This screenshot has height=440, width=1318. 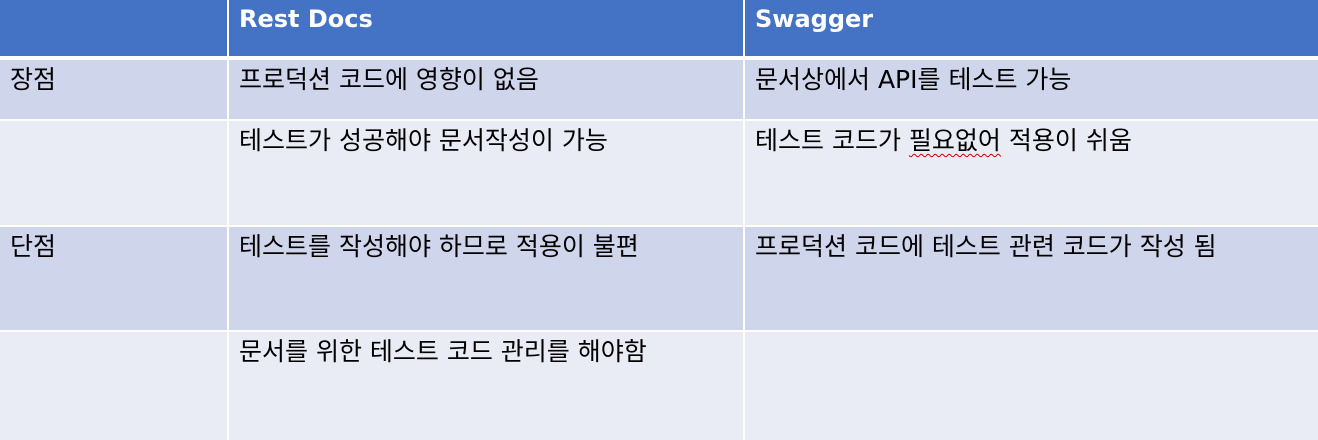 What do you see at coordinates (113, 89) in the screenshot?
I see `row-label-pros: 장점` at bounding box center [113, 89].